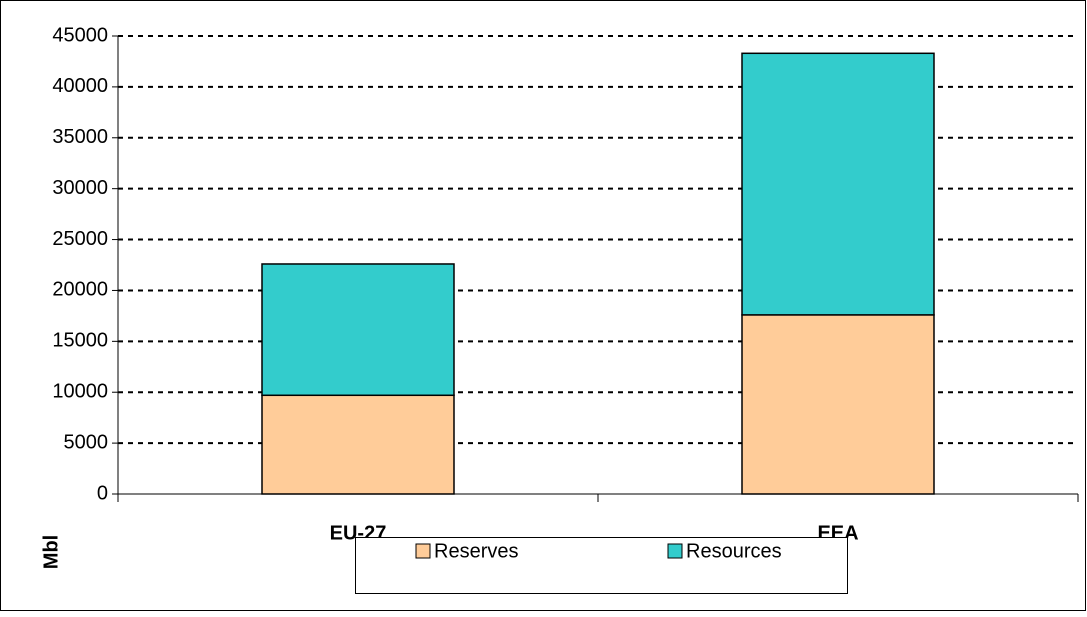 The image size is (1087, 617). Describe the element at coordinates (51, 552) in the screenshot. I see `y-axis-label: Mbl` at that location.